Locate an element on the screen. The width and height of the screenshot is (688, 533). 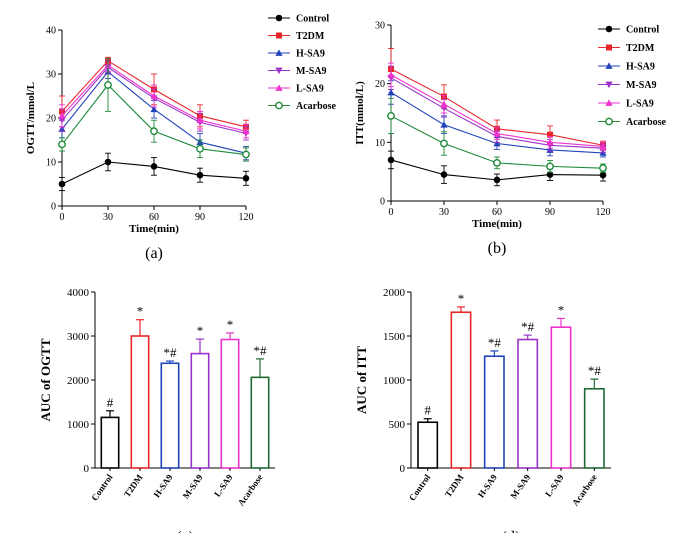
series-H-SA9 is located at coordinates (497, 119).